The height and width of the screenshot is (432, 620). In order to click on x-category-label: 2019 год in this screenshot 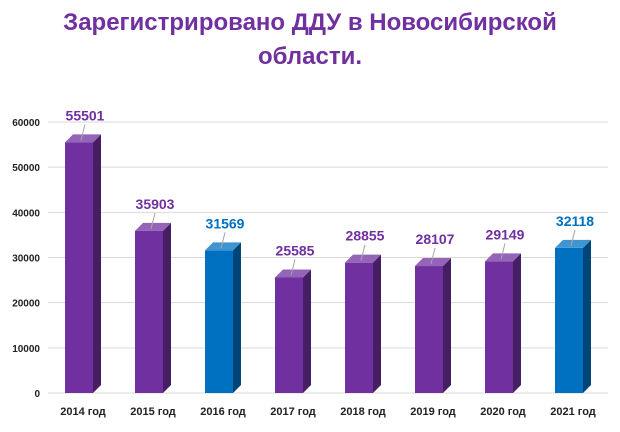, I will do `click(433, 412)`.